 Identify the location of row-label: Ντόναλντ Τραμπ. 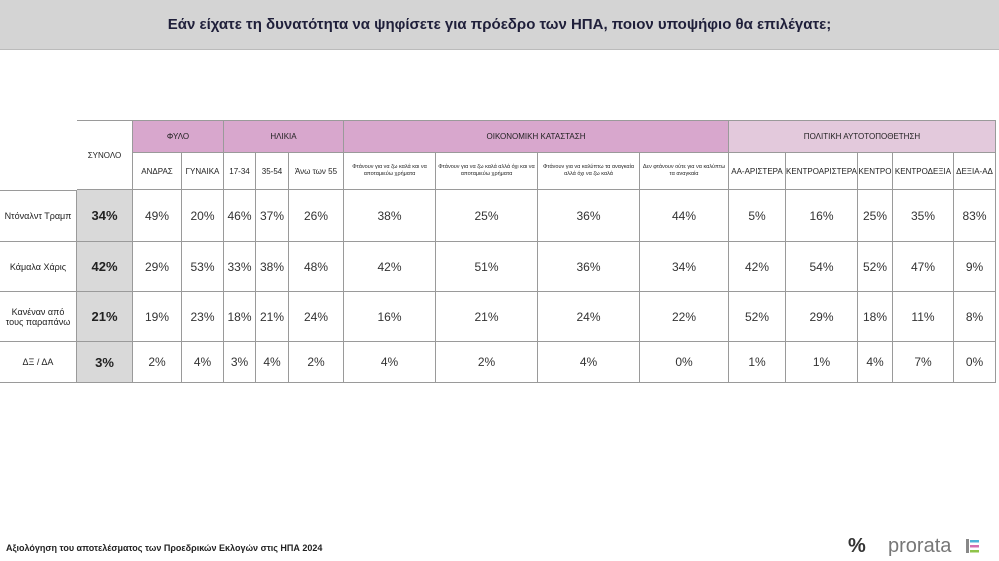
(38, 216).